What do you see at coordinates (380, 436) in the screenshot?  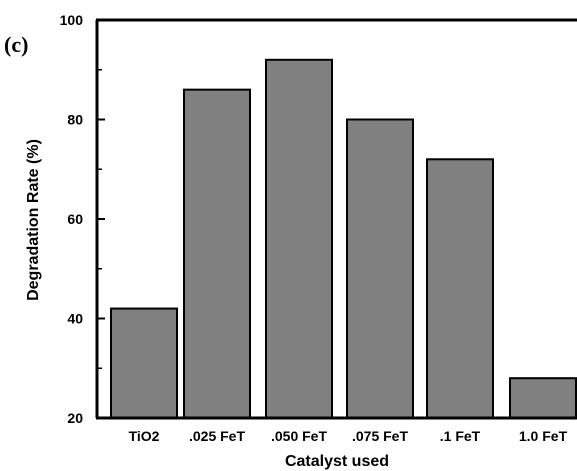 I see `x-tick-label: .075 FeT` at bounding box center [380, 436].